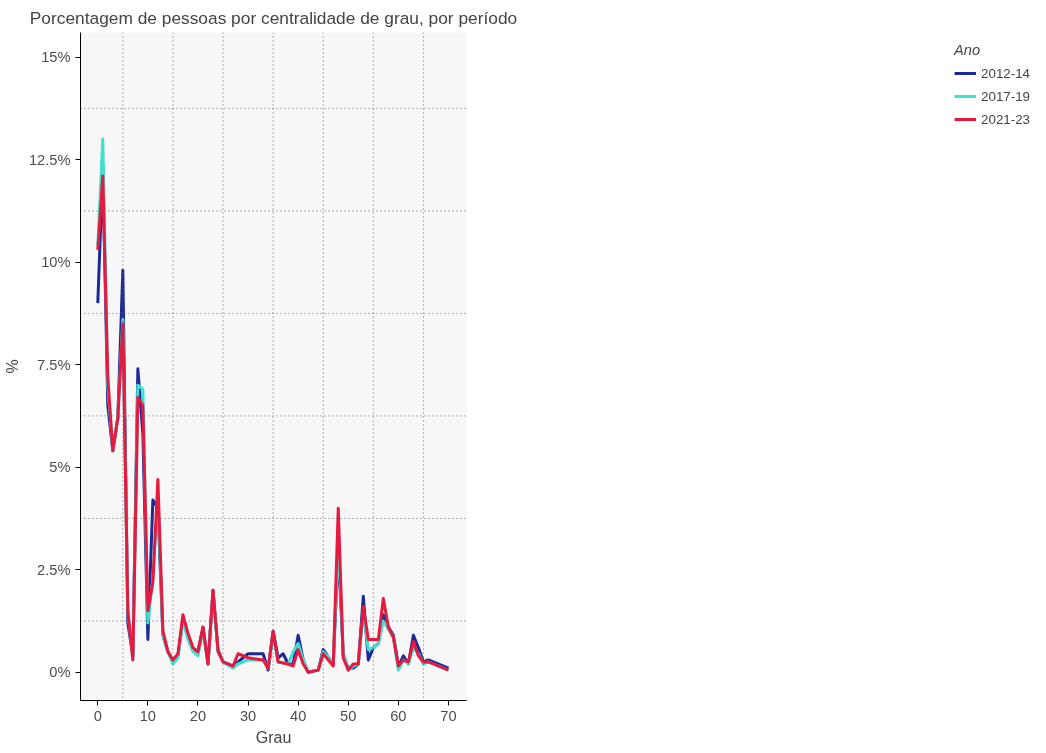  I want to click on x-tick-label: 60, so click(398, 715).